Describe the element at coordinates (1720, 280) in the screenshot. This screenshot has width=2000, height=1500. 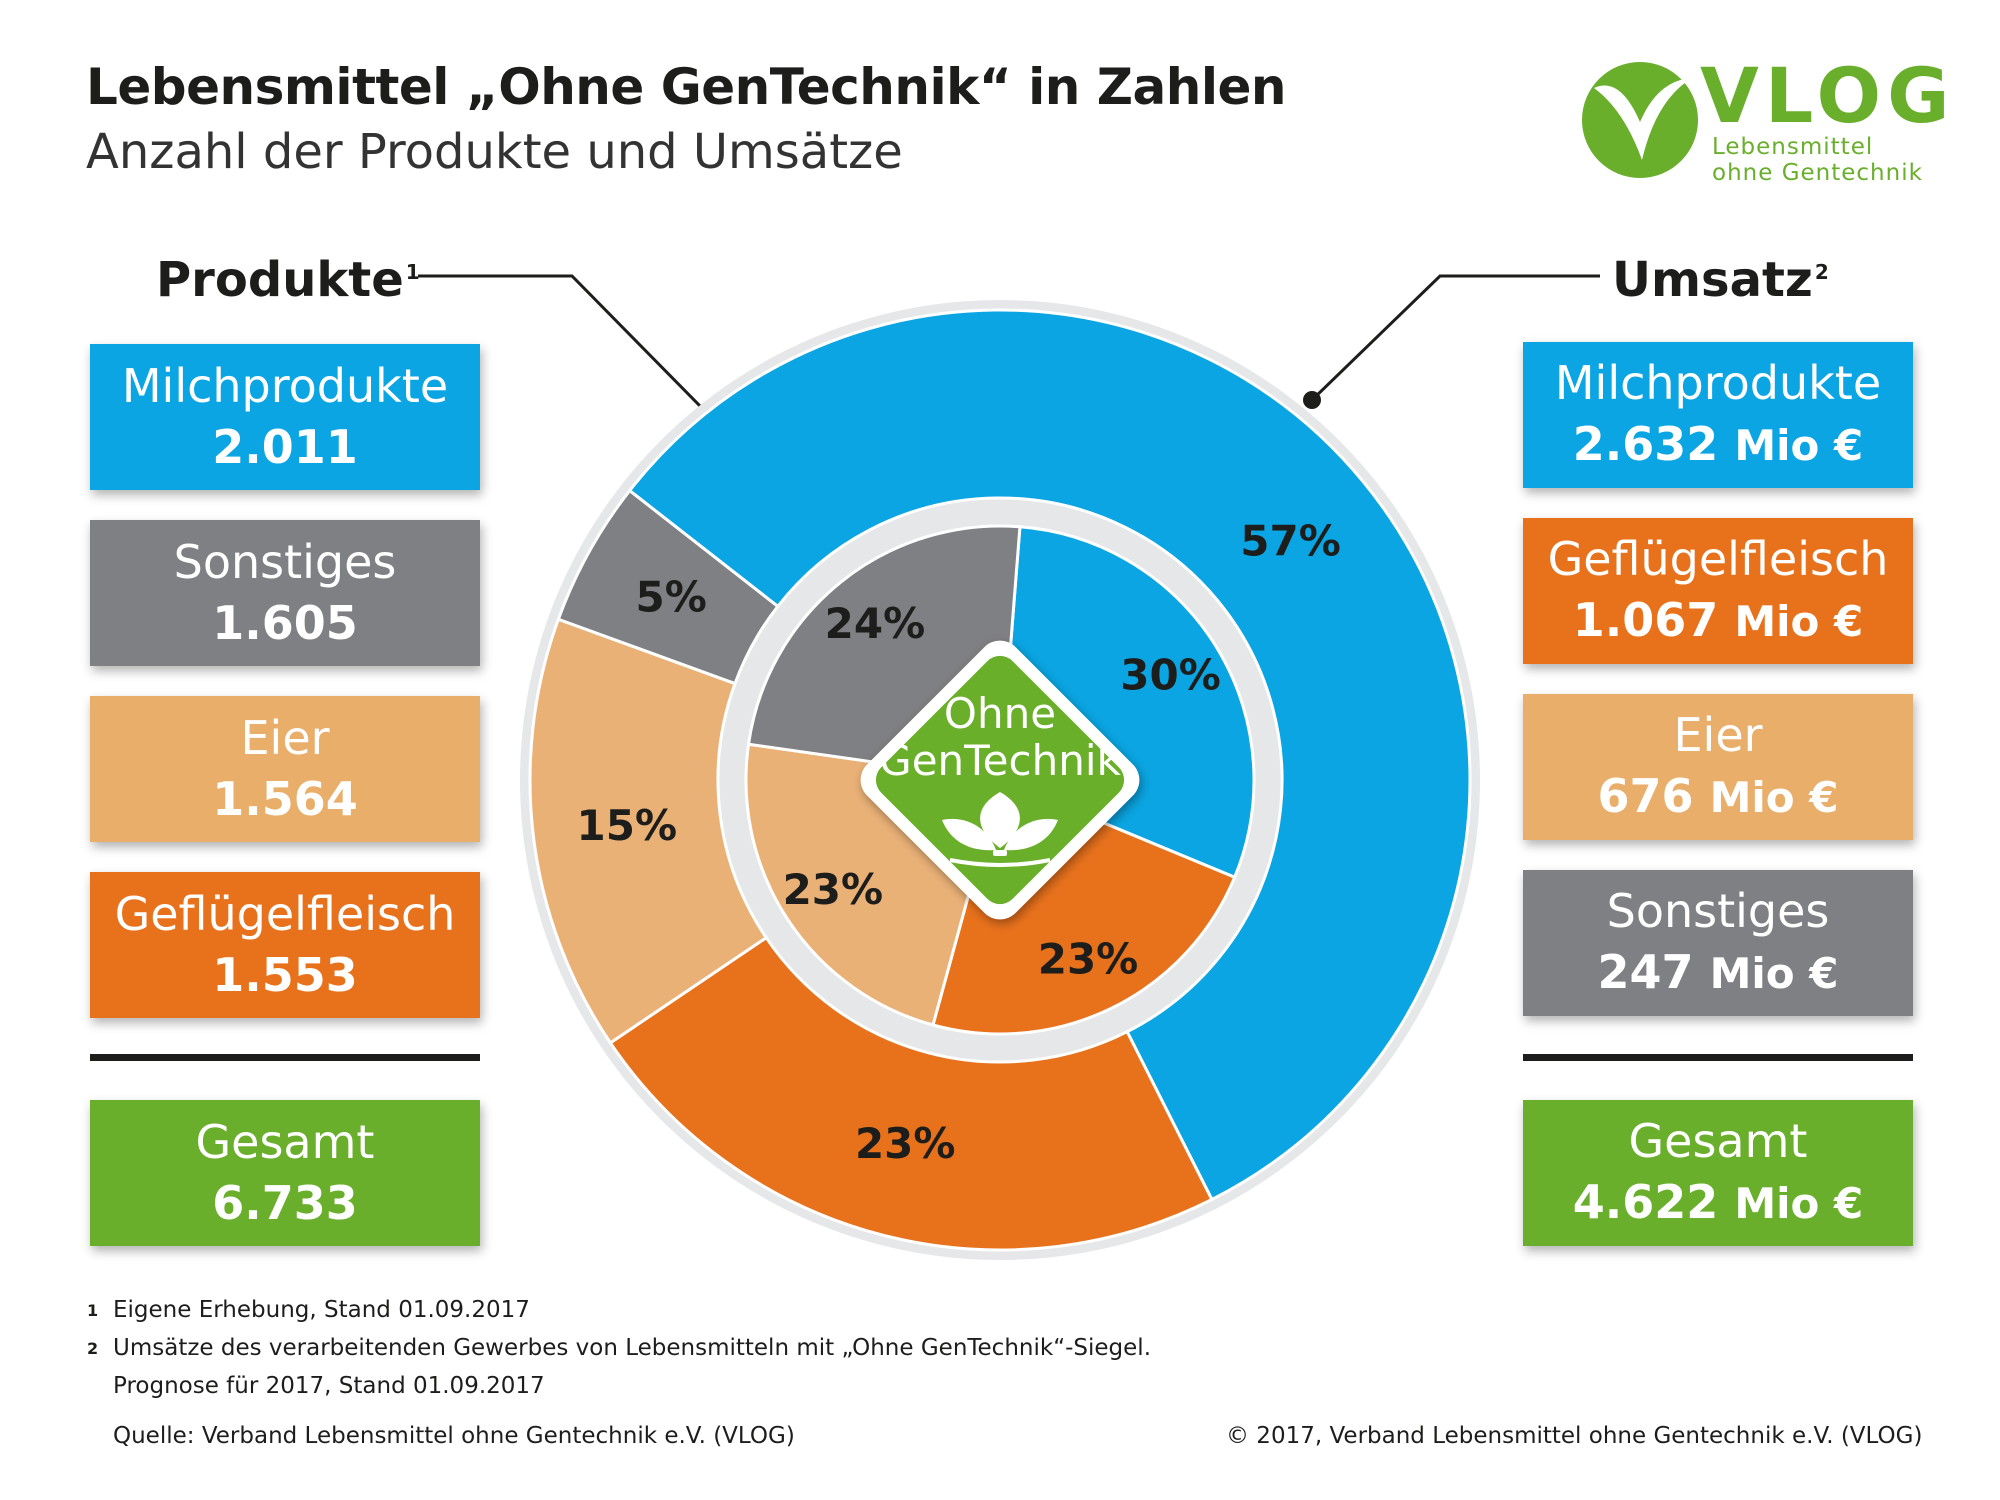
I see `umsatz-heading: Umsatz 2` at that location.